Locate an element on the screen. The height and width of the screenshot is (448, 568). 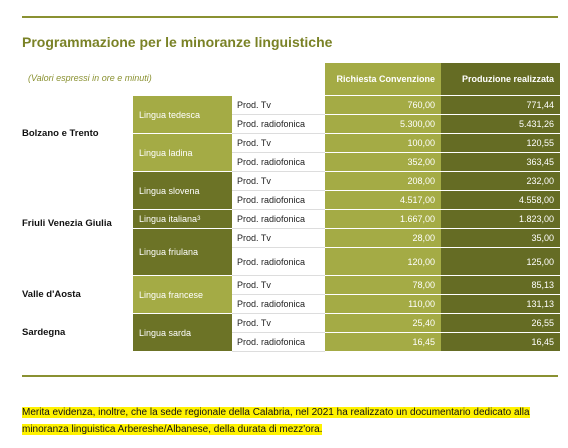
region: Valle d'Aosta is located at coordinates (51, 294).